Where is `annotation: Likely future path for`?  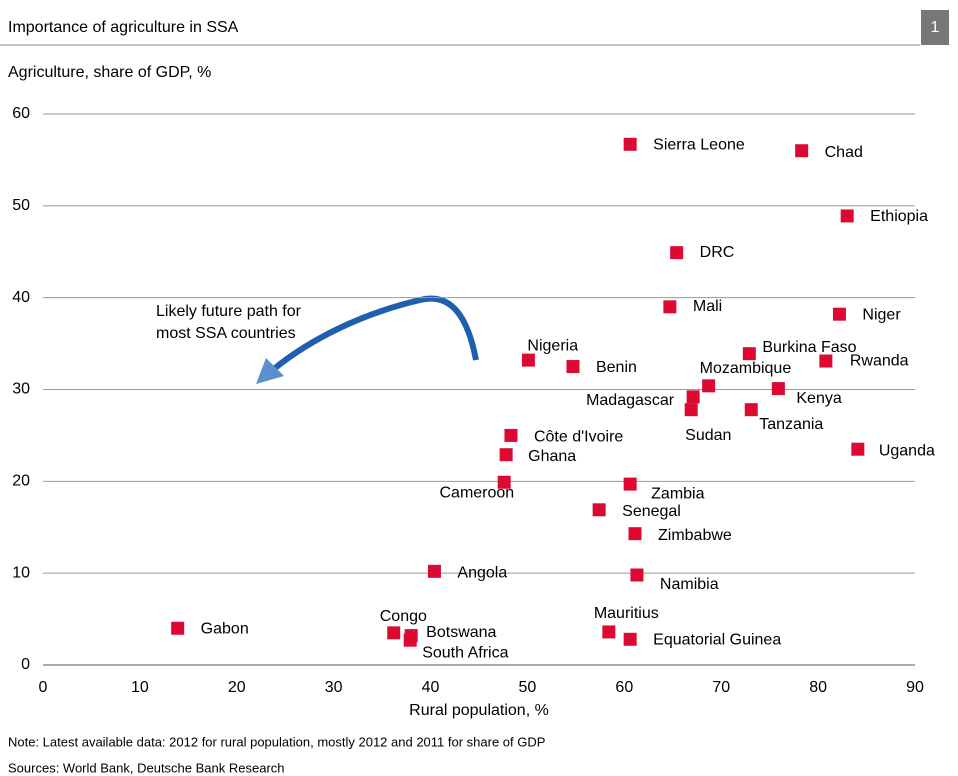 annotation: Likely future path for is located at coordinates (229, 311).